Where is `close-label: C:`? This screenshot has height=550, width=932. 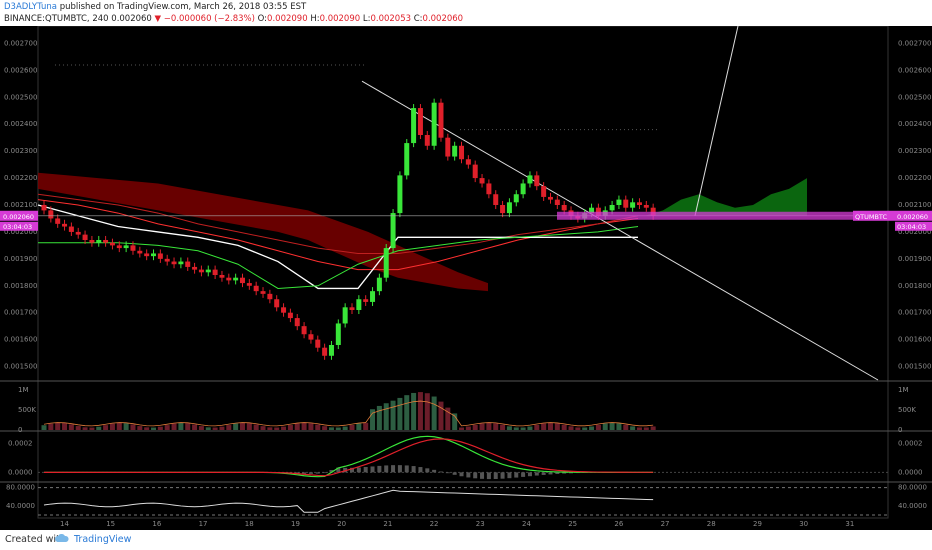 close-label: C: is located at coordinates (418, 19).